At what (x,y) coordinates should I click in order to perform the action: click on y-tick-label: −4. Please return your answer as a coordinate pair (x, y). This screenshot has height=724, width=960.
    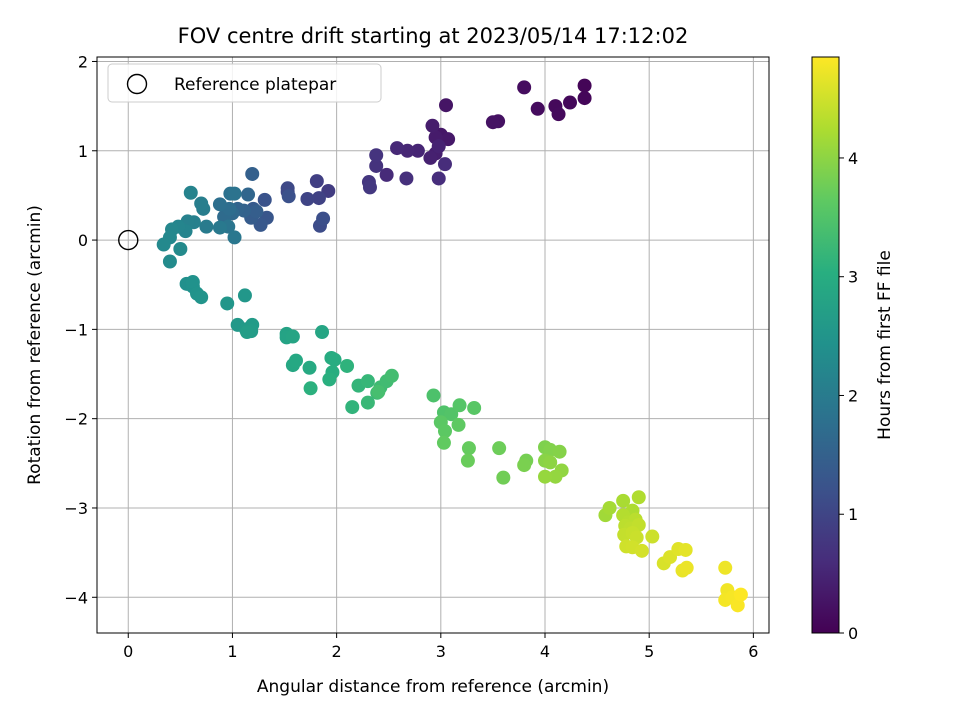
    Looking at the image, I should click on (76, 597).